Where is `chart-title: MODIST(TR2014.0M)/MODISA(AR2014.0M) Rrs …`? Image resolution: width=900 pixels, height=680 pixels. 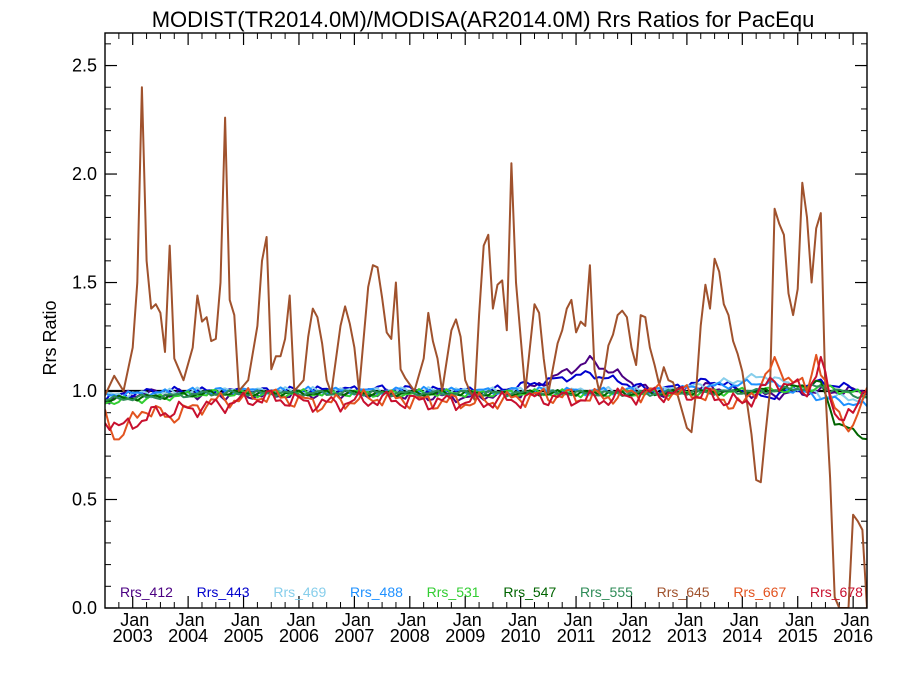 chart-title: MODIST(TR2014.0M)/MODISA(AR2014.0M) Rrs … is located at coordinates (483, 19).